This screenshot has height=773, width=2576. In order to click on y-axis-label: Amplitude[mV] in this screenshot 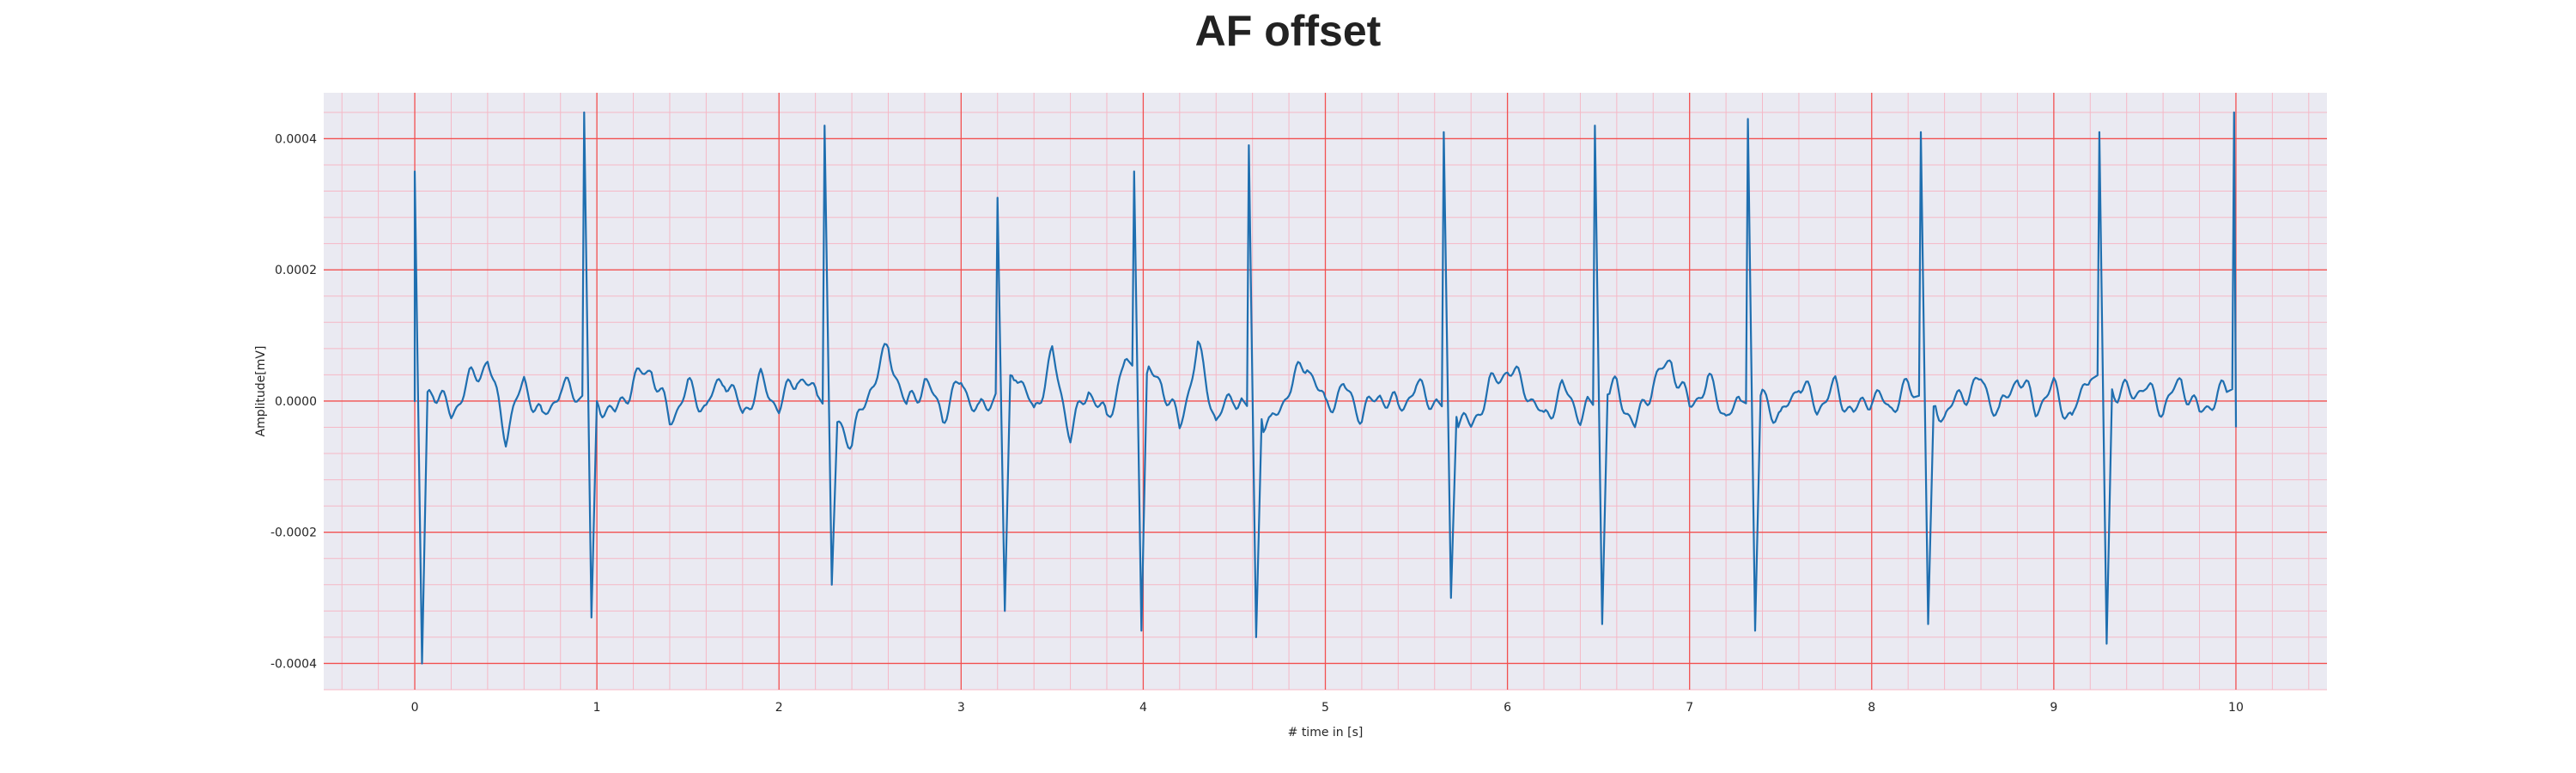, I will do `click(261, 391)`.